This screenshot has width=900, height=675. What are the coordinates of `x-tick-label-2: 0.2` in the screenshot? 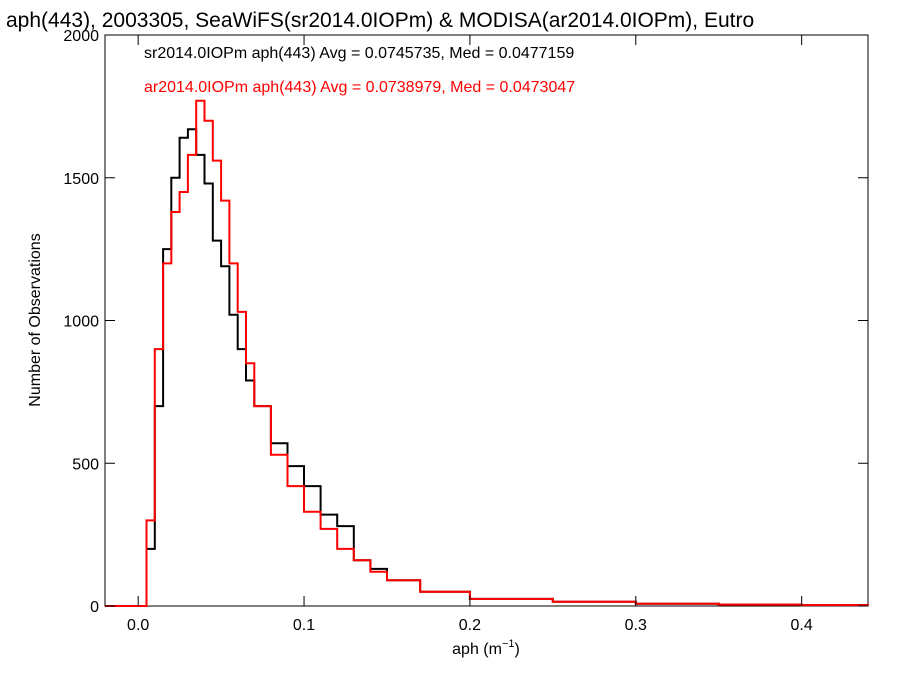 It's located at (470, 625).